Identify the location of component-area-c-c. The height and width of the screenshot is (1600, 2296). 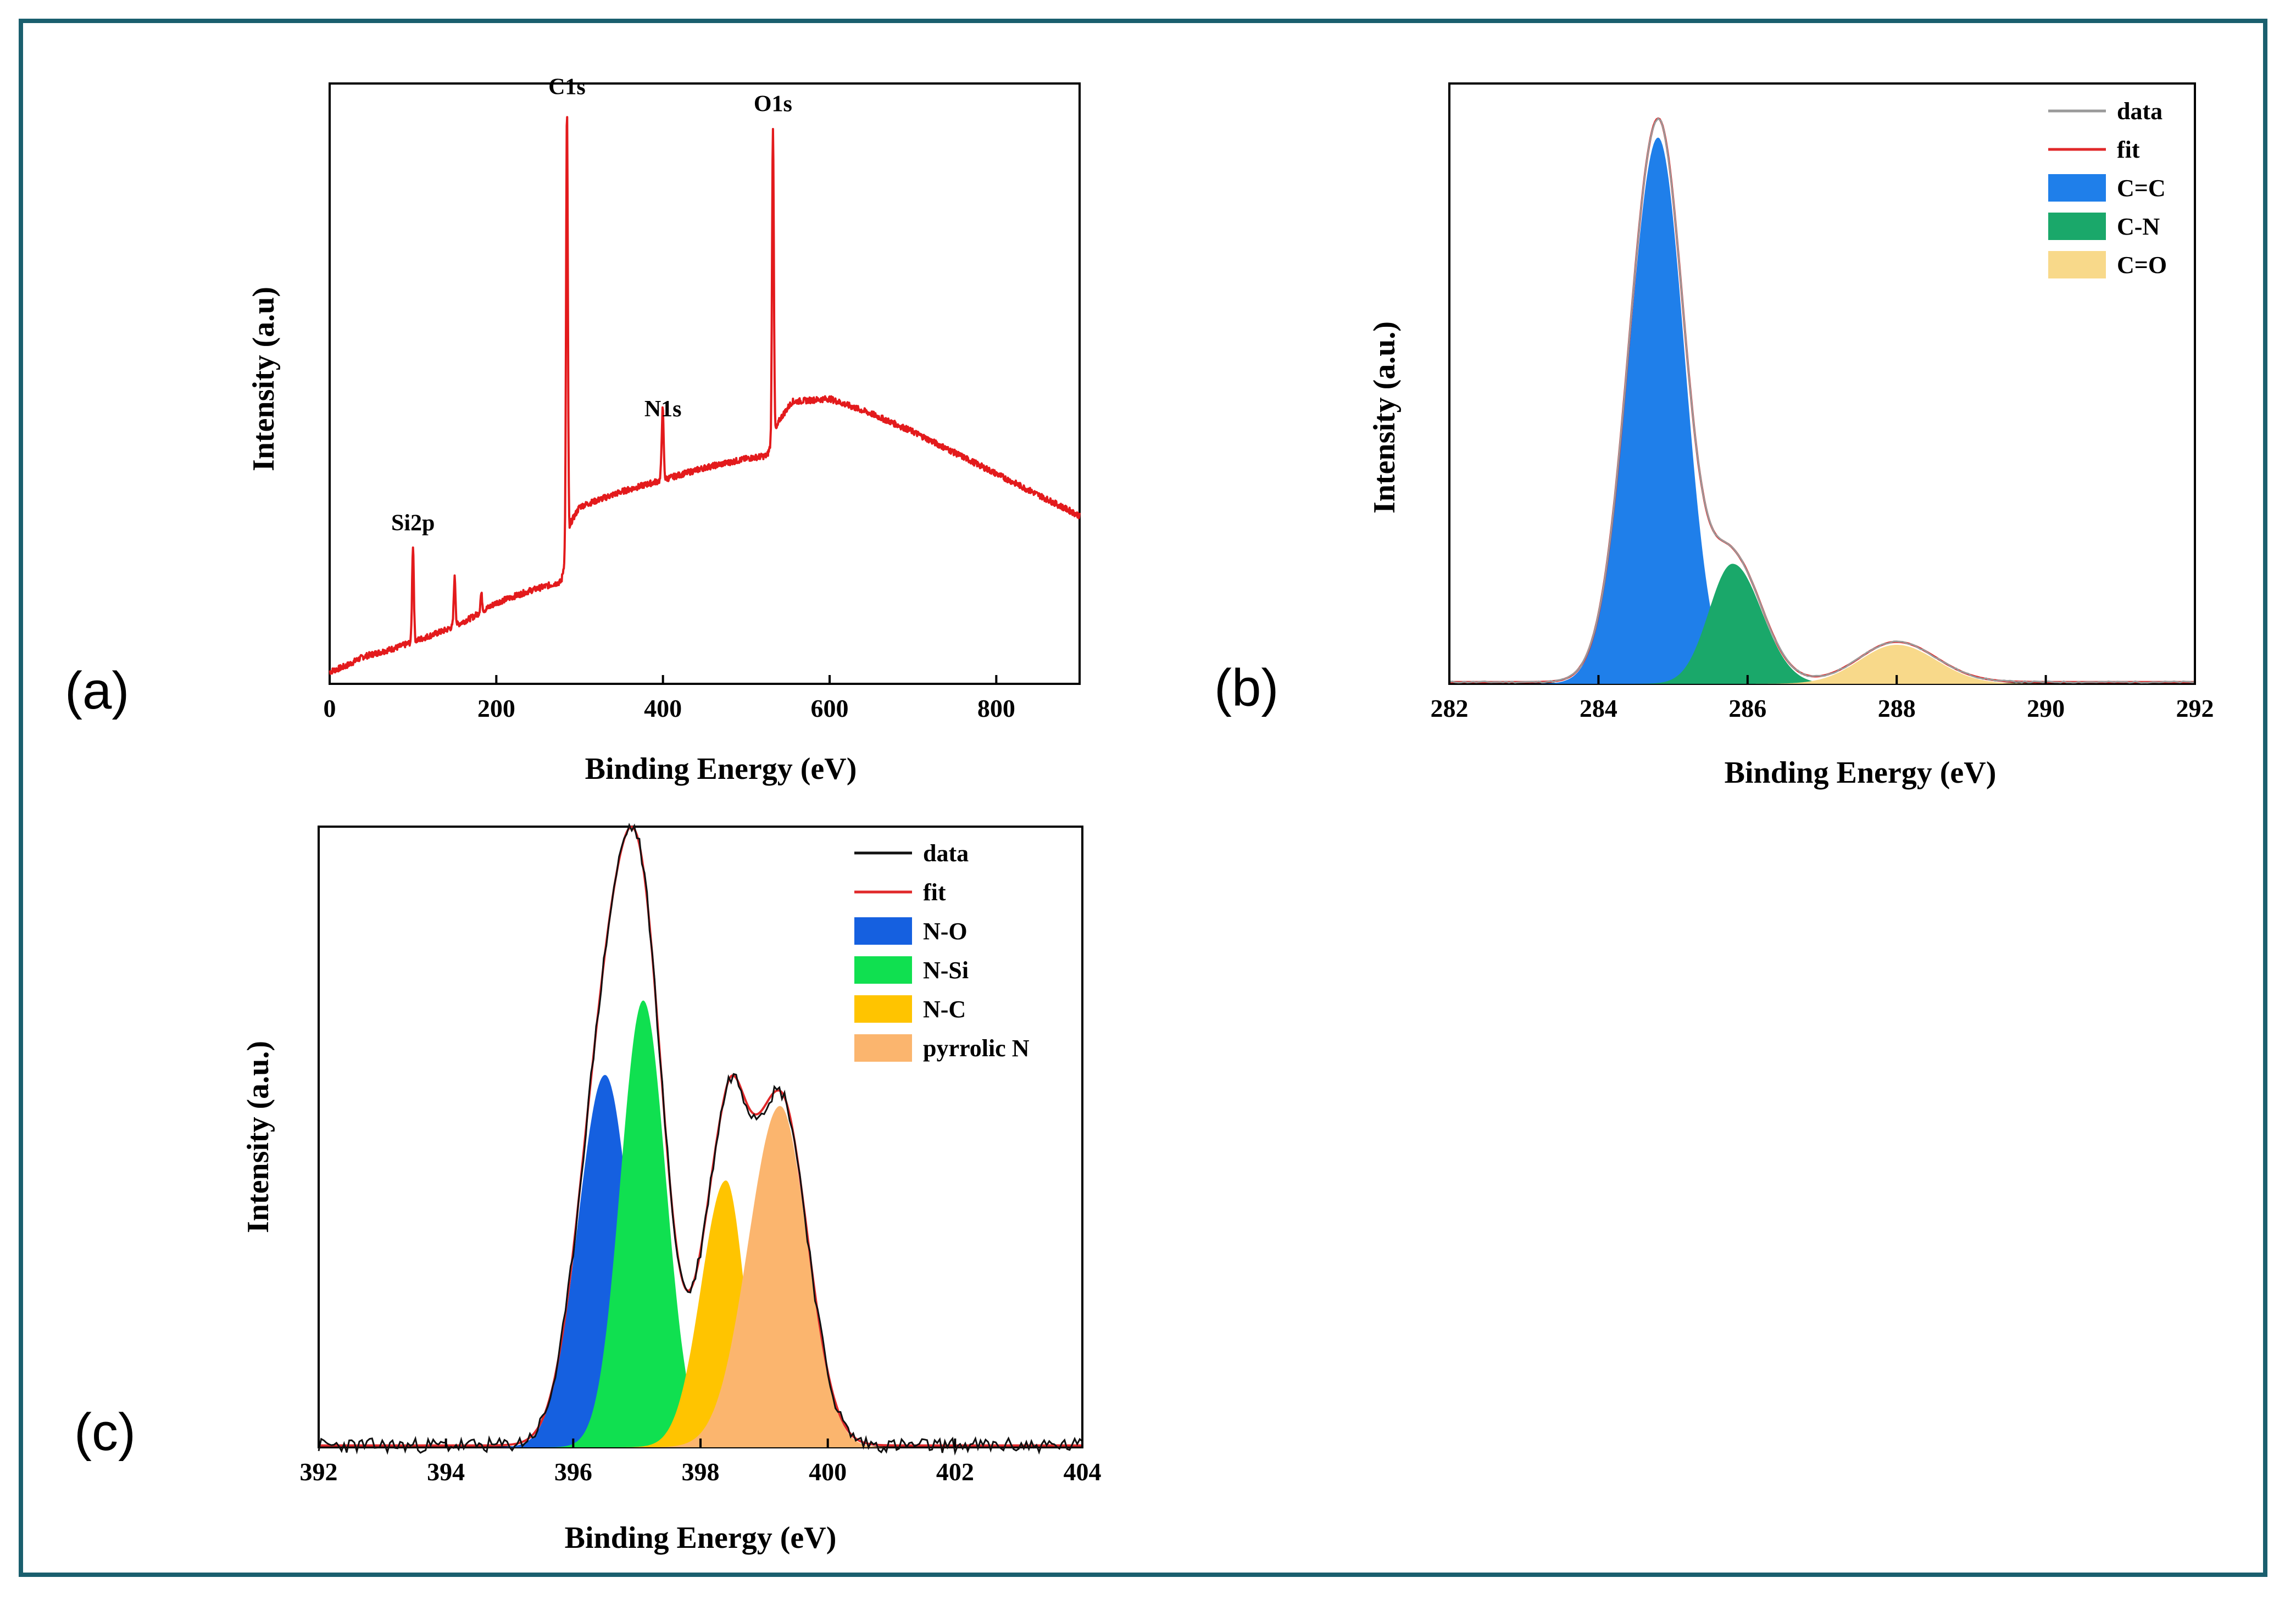
(1822, 410).